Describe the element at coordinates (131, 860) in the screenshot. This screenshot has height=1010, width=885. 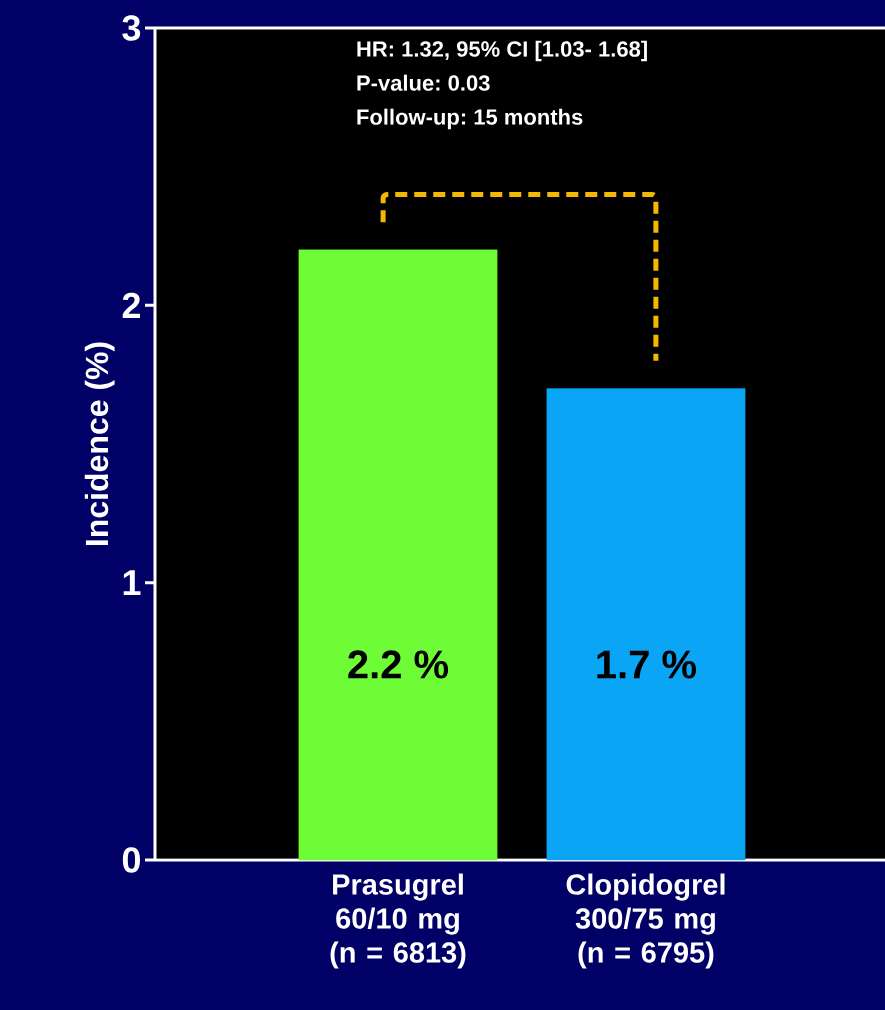
I see `y-tick-label: 0` at that location.